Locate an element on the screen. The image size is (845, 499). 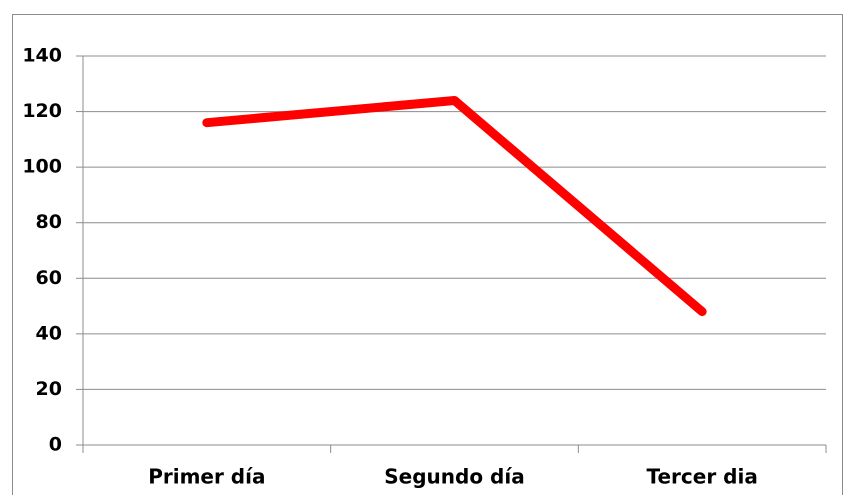
x-tick-label: Tercer dia is located at coordinates (702, 477).